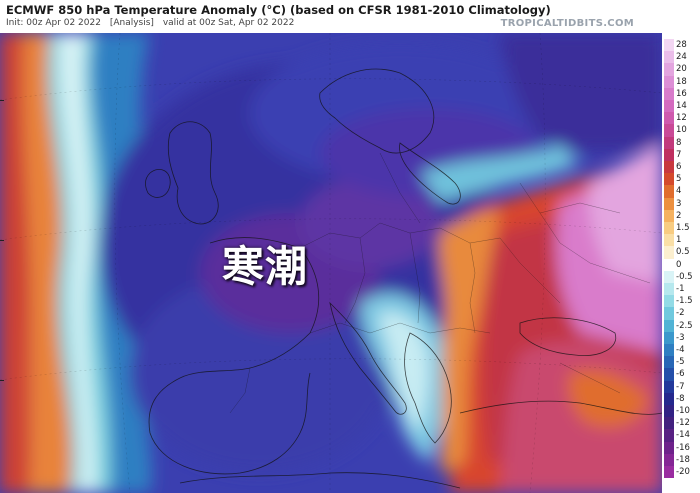 Image resolution: width=700 pixels, height=493 pixels. I want to click on colorbar-label: 0, so click(679, 264).